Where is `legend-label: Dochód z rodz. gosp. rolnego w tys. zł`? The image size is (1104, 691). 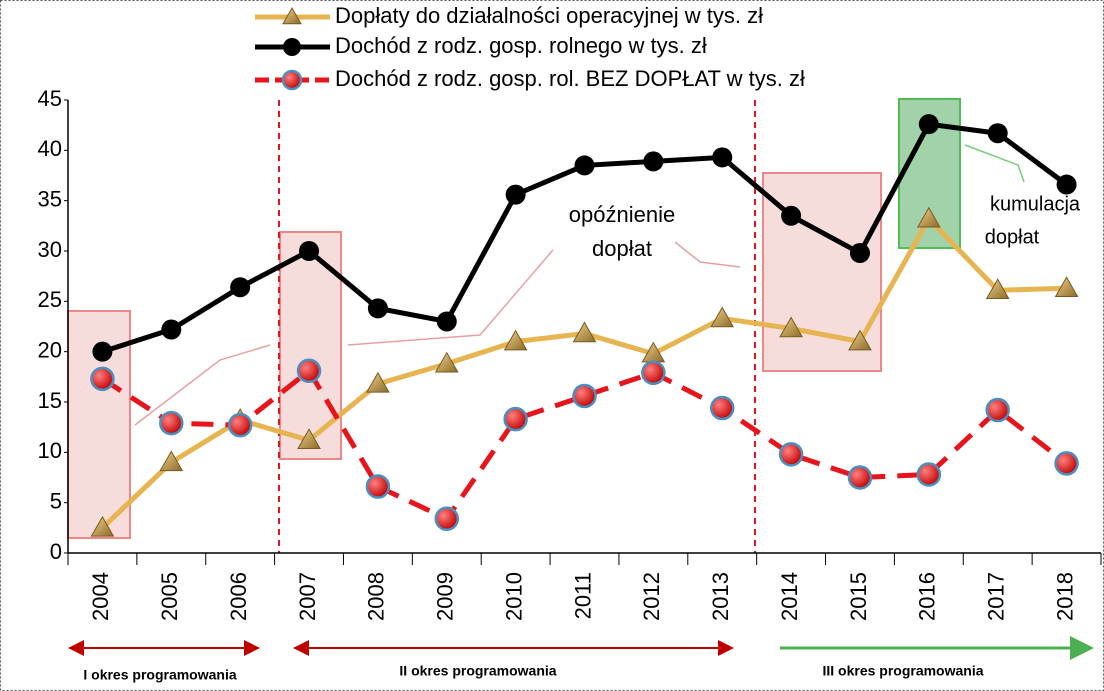
legend-label: Dochód z rodz. gosp. rolnego w tys. zł is located at coordinates (521, 45).